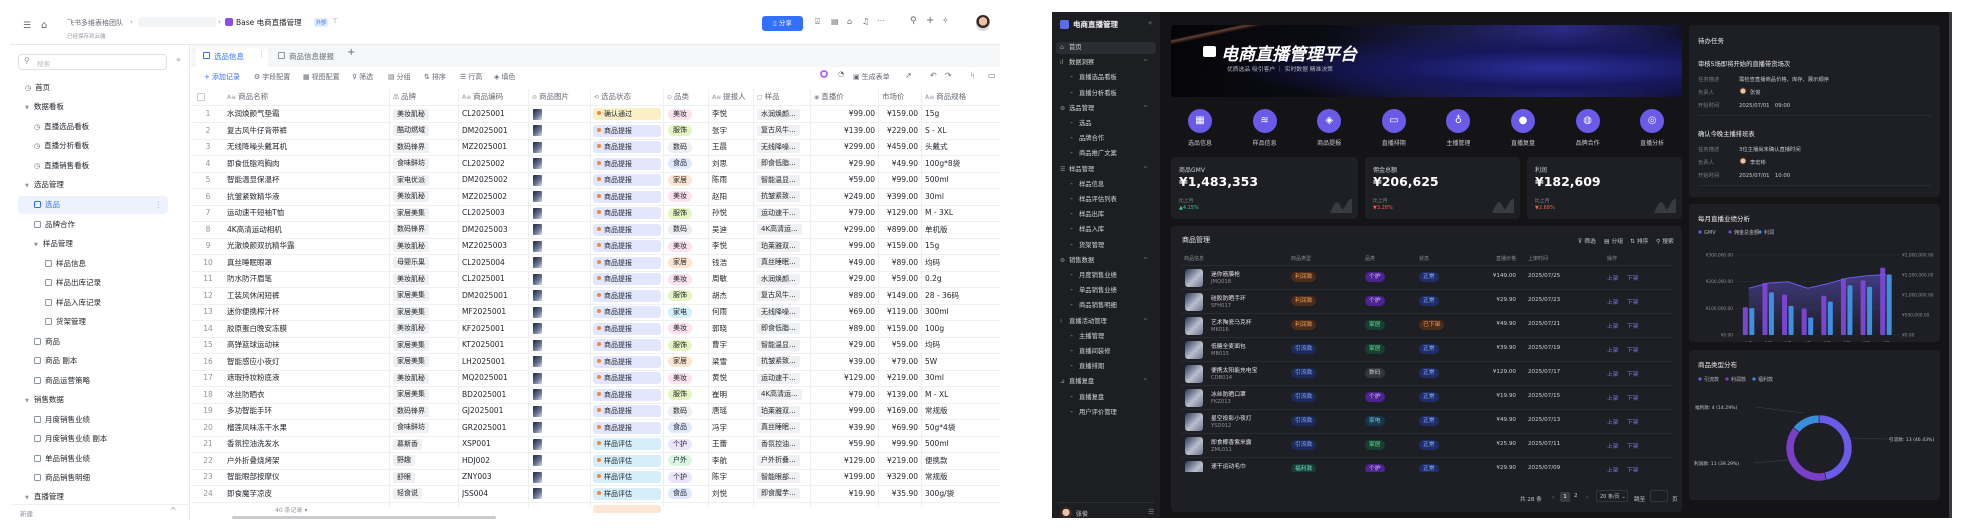  I want to click on sidebar-item-品牌合作: 品牌合作, so click(95, 225).